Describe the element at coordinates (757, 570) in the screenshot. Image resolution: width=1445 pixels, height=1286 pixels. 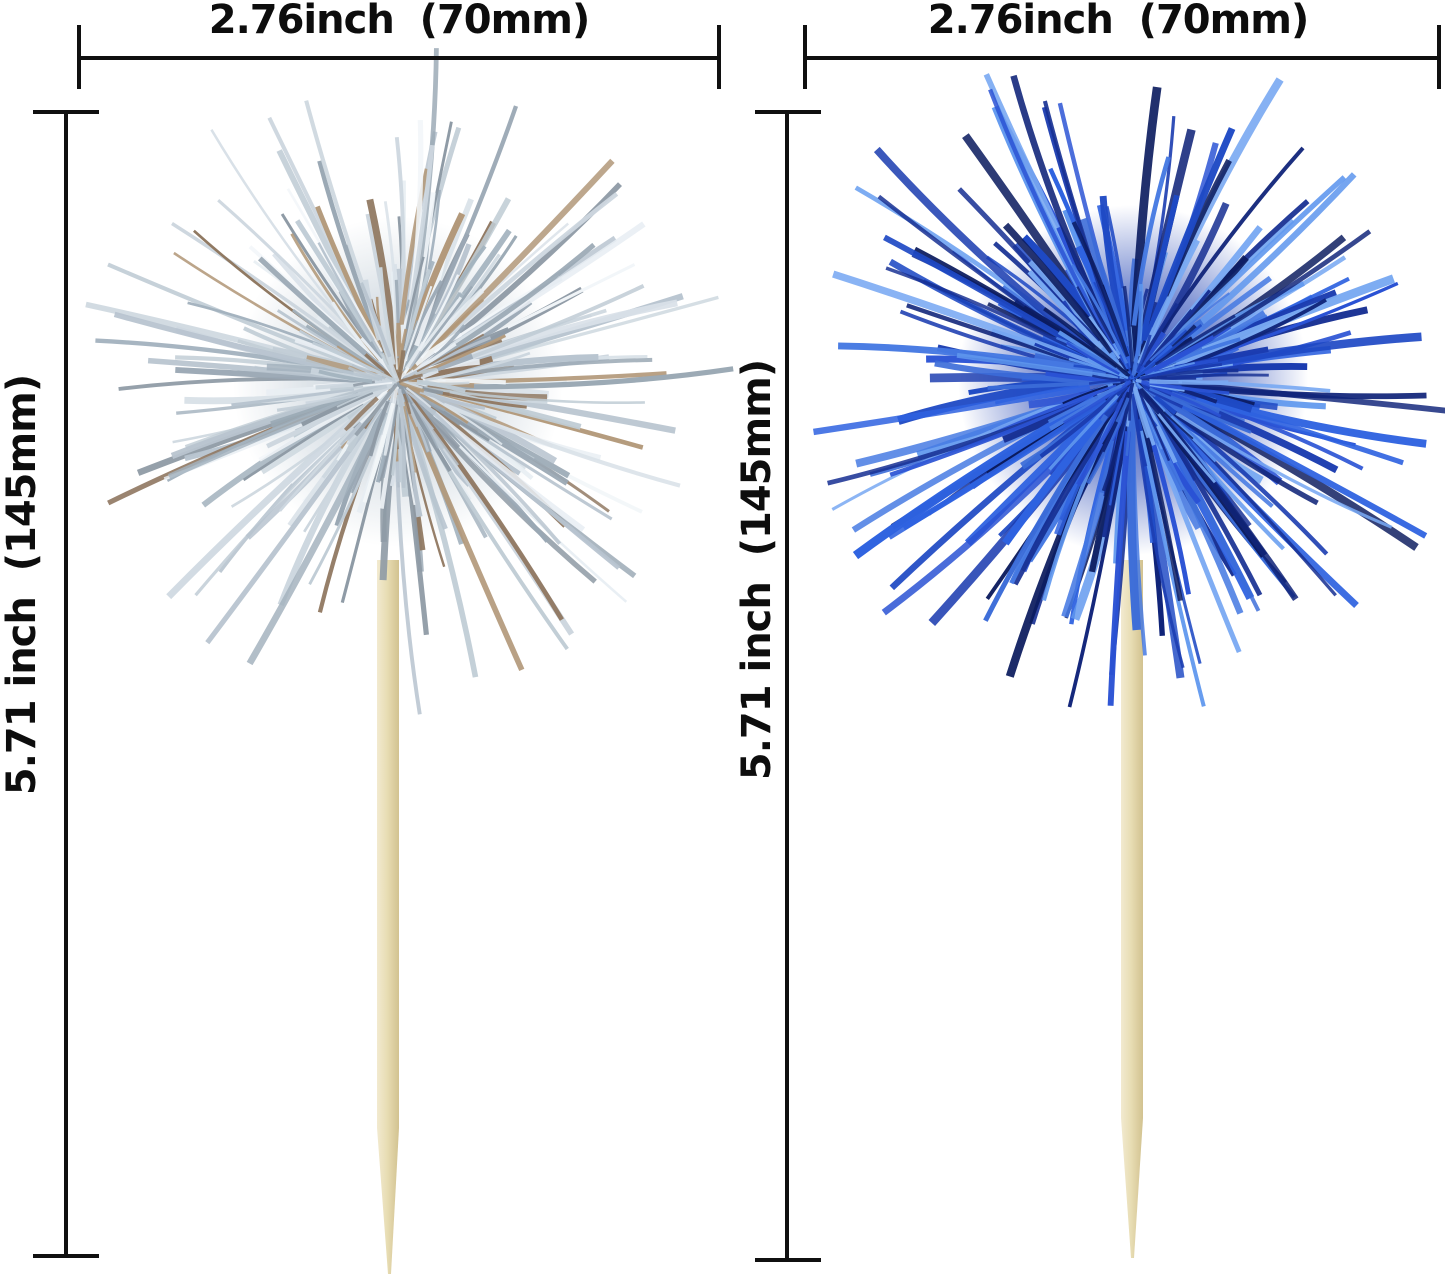
I see `height-dimension-label-right: 5.71 inch (145mm)` at that location.